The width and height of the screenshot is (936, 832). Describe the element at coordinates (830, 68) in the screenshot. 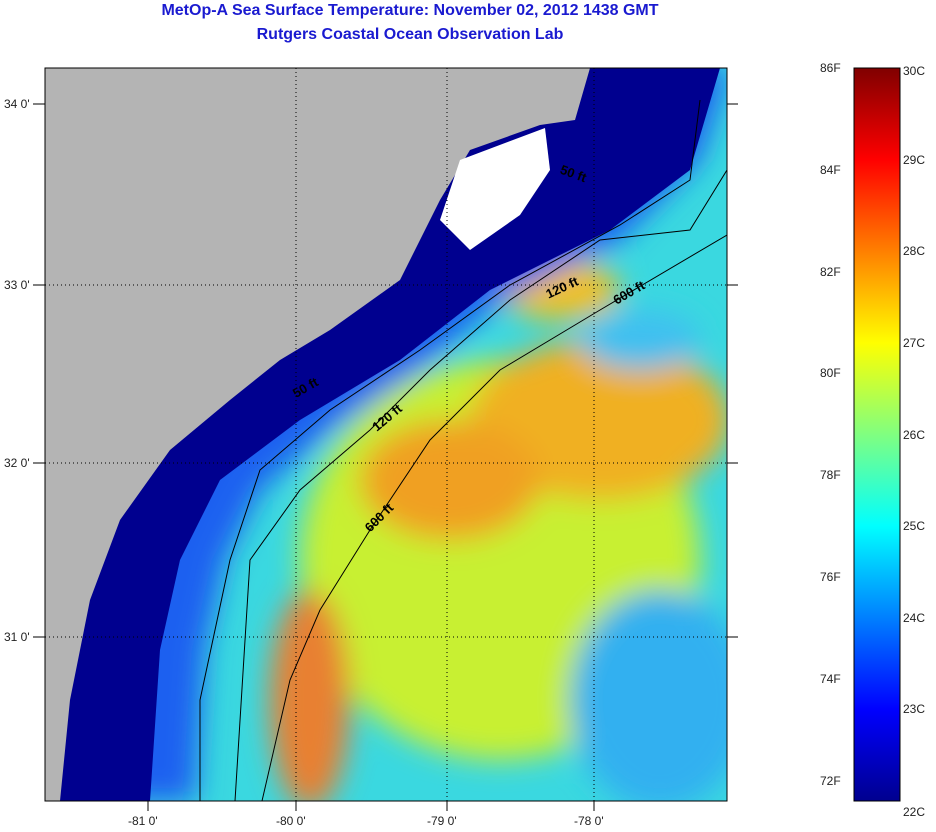

I see `colorbar-fahrenheit-label: 86F` at that location.